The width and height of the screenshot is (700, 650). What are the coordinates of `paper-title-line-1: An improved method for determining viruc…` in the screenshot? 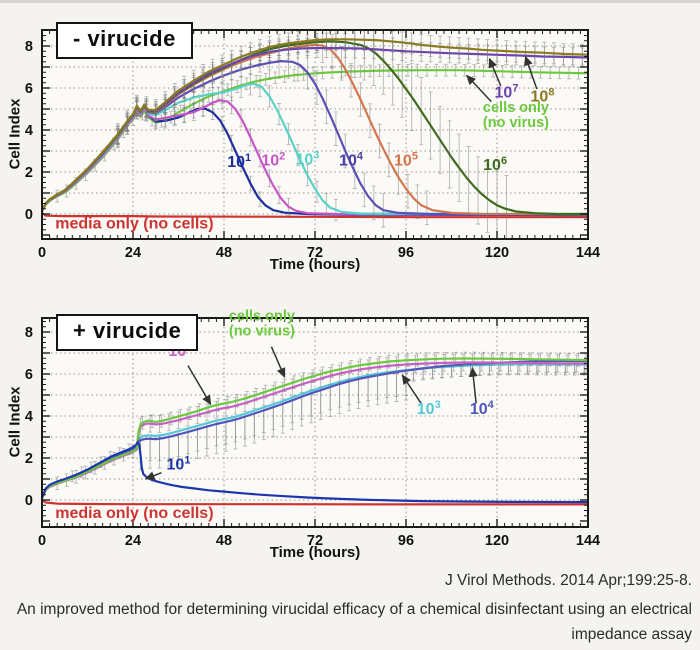 It's located at (354, 609).